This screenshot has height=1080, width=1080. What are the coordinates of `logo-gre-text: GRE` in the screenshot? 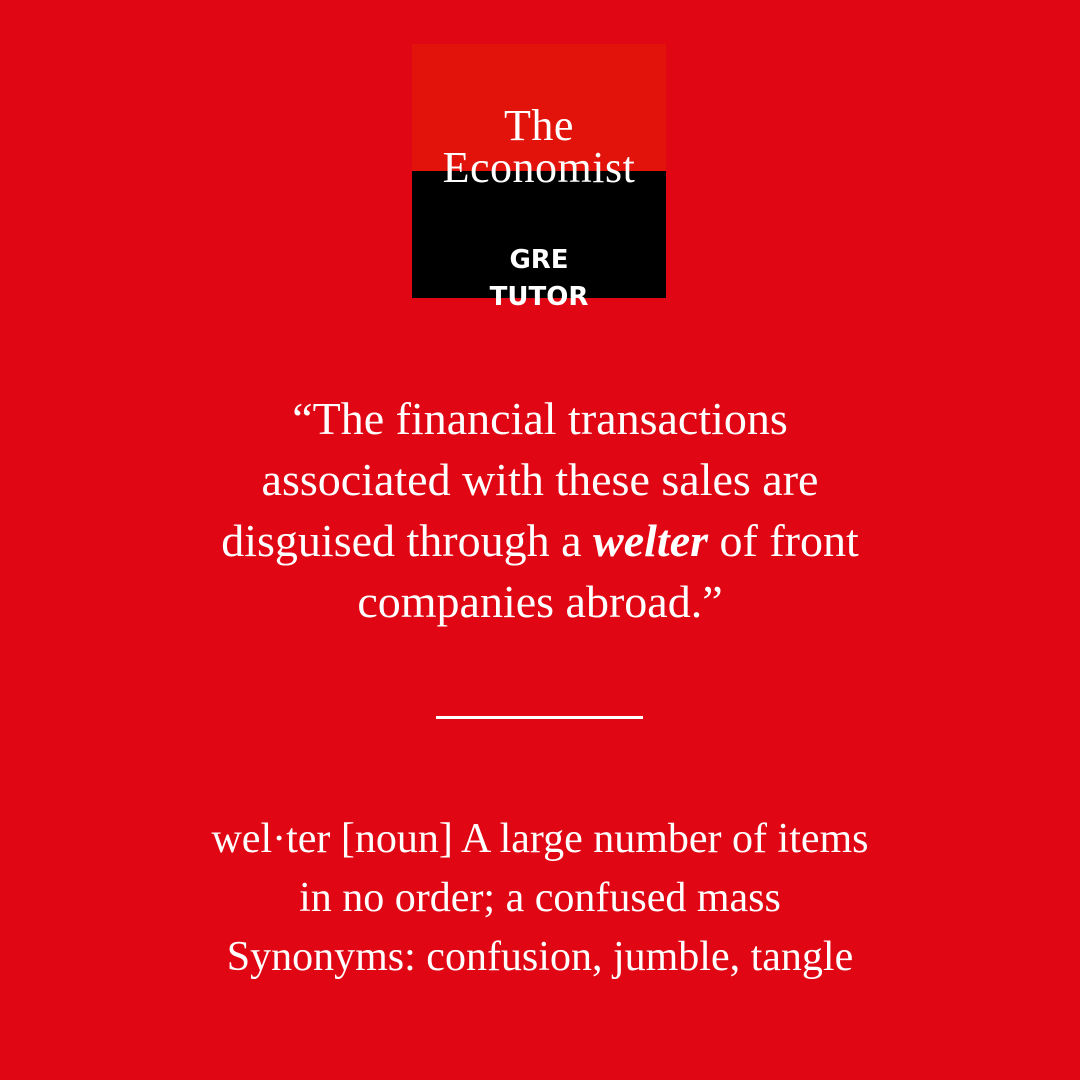 It's located at (539, 260).